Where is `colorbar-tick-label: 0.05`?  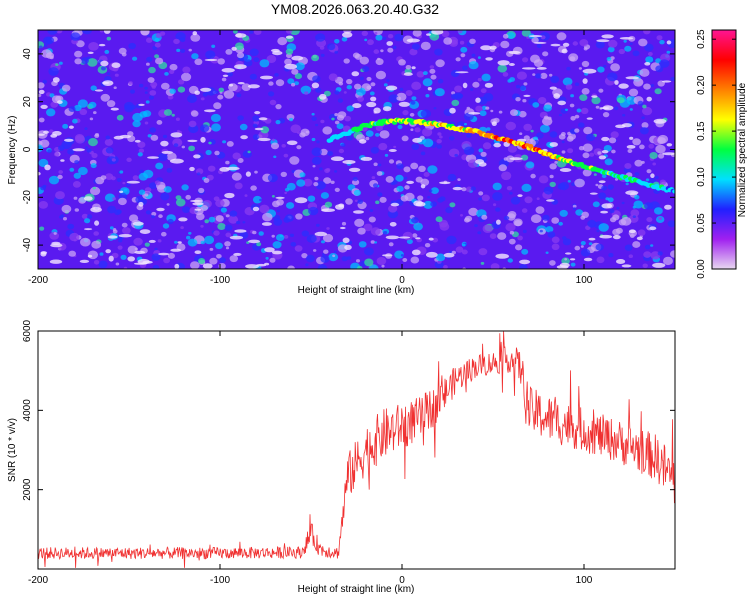 colorbar-tick-label: 0.05 is located at coordinates (701, 223).